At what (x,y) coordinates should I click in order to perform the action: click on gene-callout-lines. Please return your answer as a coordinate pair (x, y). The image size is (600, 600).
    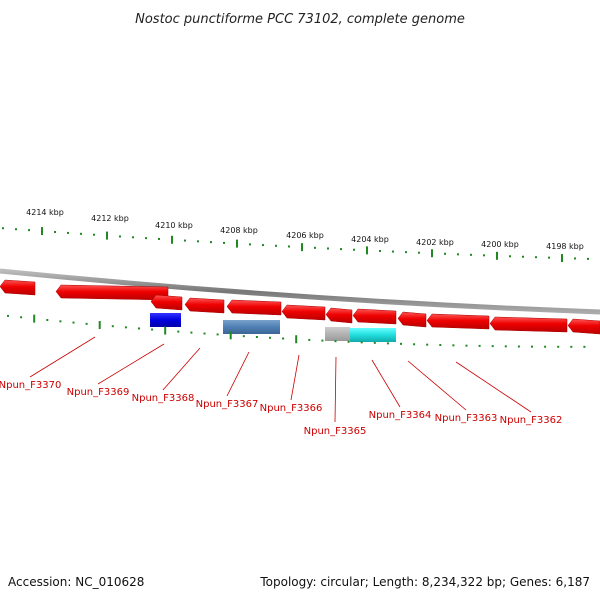
    Looking at the image, I should click on (280, 379).